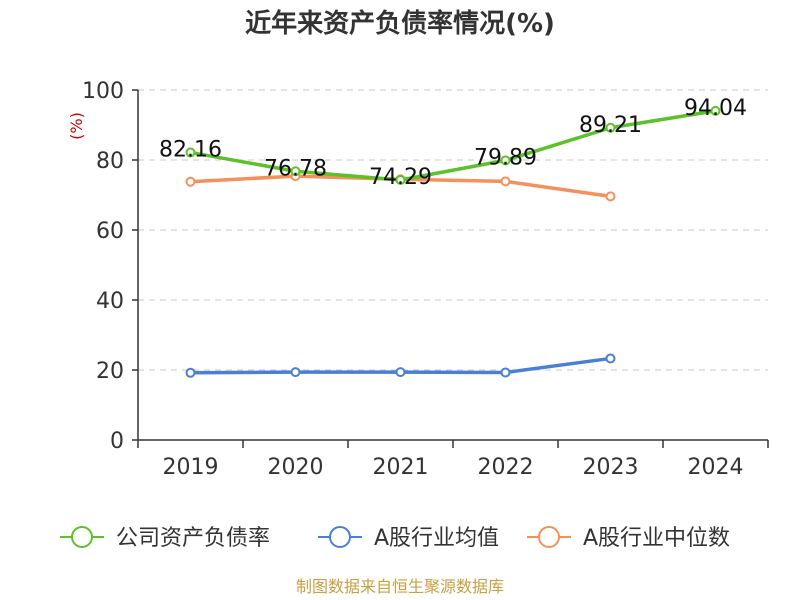 This screenshot has height=600, width=800. What do you see at coordinates (400, 586) in the screenshot?
I see `source-note: 制图数据来自恒生聚源数据库` at bounding box center [400, 586].